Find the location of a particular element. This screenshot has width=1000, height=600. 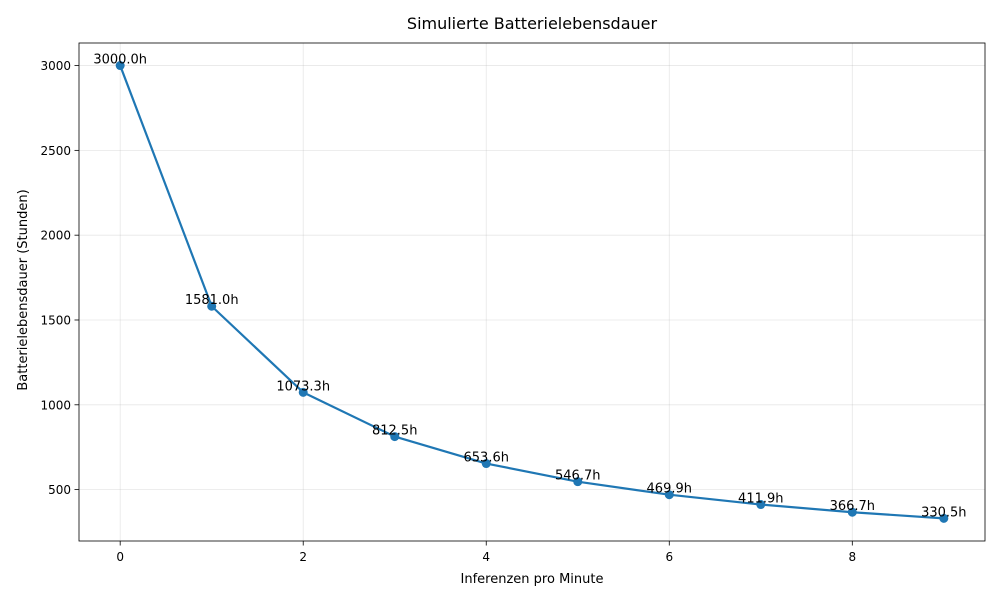

data-label: 653.6h is located at coordinates (486, 458).